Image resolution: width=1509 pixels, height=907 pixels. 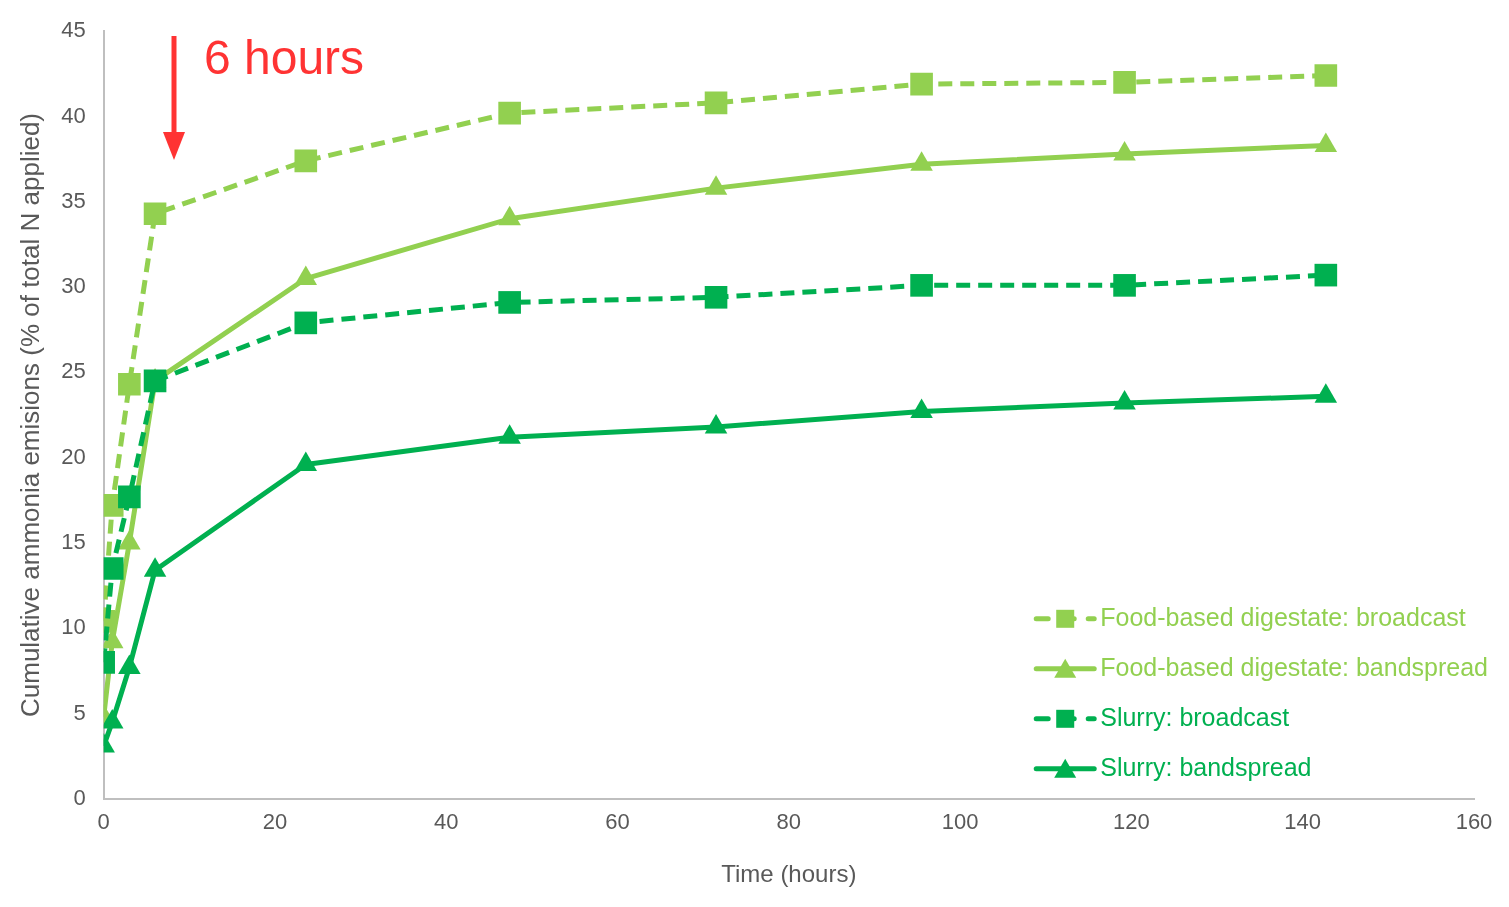 What do you see at coordinates (1195, 716) in the screenshot?
I see `legend-label: Slurry: broadcast` at bounding box center [1195, 716].